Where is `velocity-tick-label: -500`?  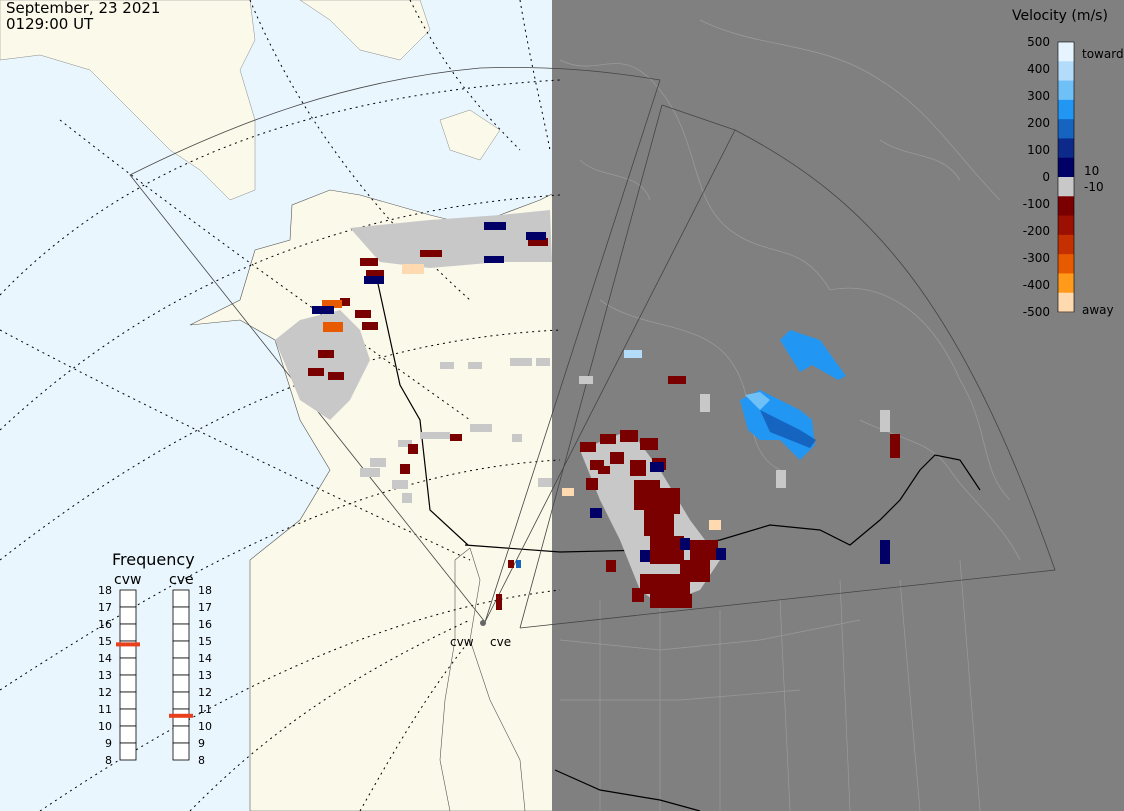 velocity-tick-label: -500 is located at coordinates (1036, 312).